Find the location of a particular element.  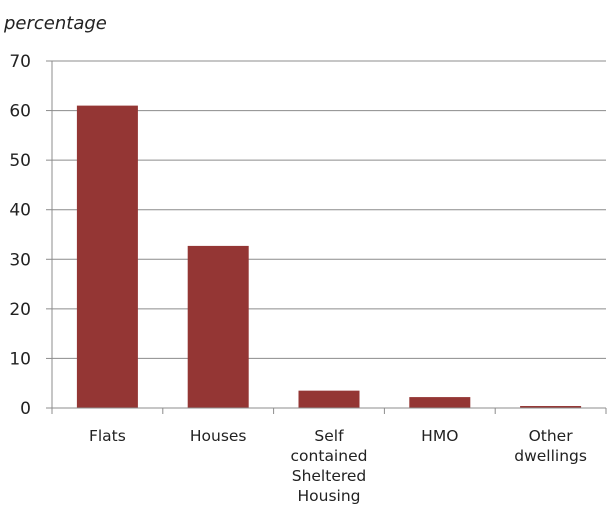

x-tick-label-line: Sheltered is located at coordinates (329, 476).